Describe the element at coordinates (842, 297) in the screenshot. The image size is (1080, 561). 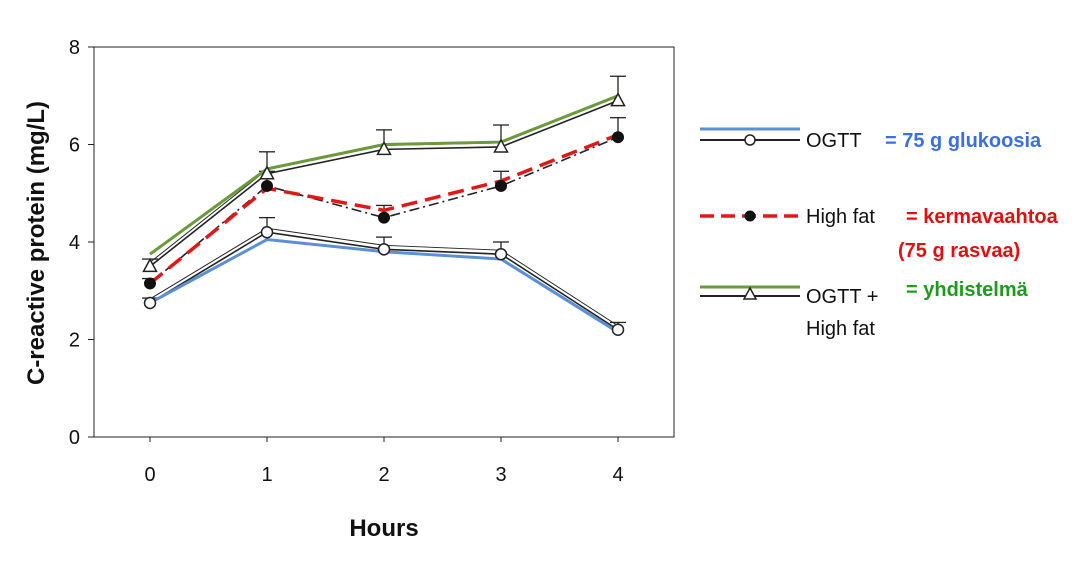
I see `legend-label-combined: OGTT +` at that location.